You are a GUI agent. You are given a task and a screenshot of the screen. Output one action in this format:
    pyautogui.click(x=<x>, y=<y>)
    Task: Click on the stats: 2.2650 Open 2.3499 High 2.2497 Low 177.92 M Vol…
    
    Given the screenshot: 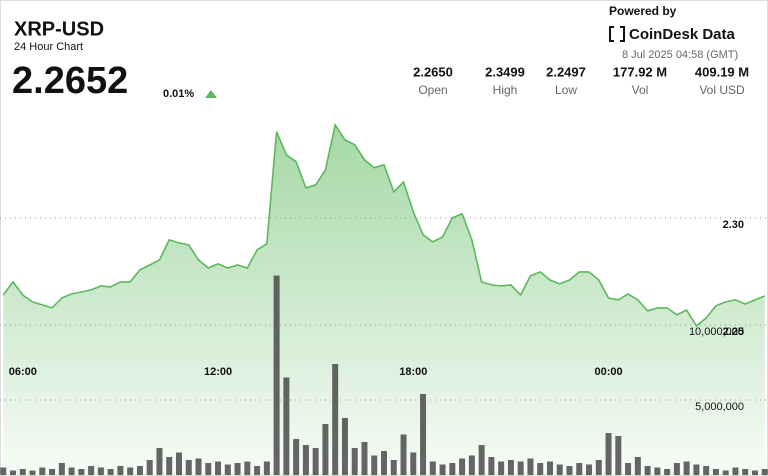 What is the action you would take?
    pyautogui.click(x=581, y=80)
    